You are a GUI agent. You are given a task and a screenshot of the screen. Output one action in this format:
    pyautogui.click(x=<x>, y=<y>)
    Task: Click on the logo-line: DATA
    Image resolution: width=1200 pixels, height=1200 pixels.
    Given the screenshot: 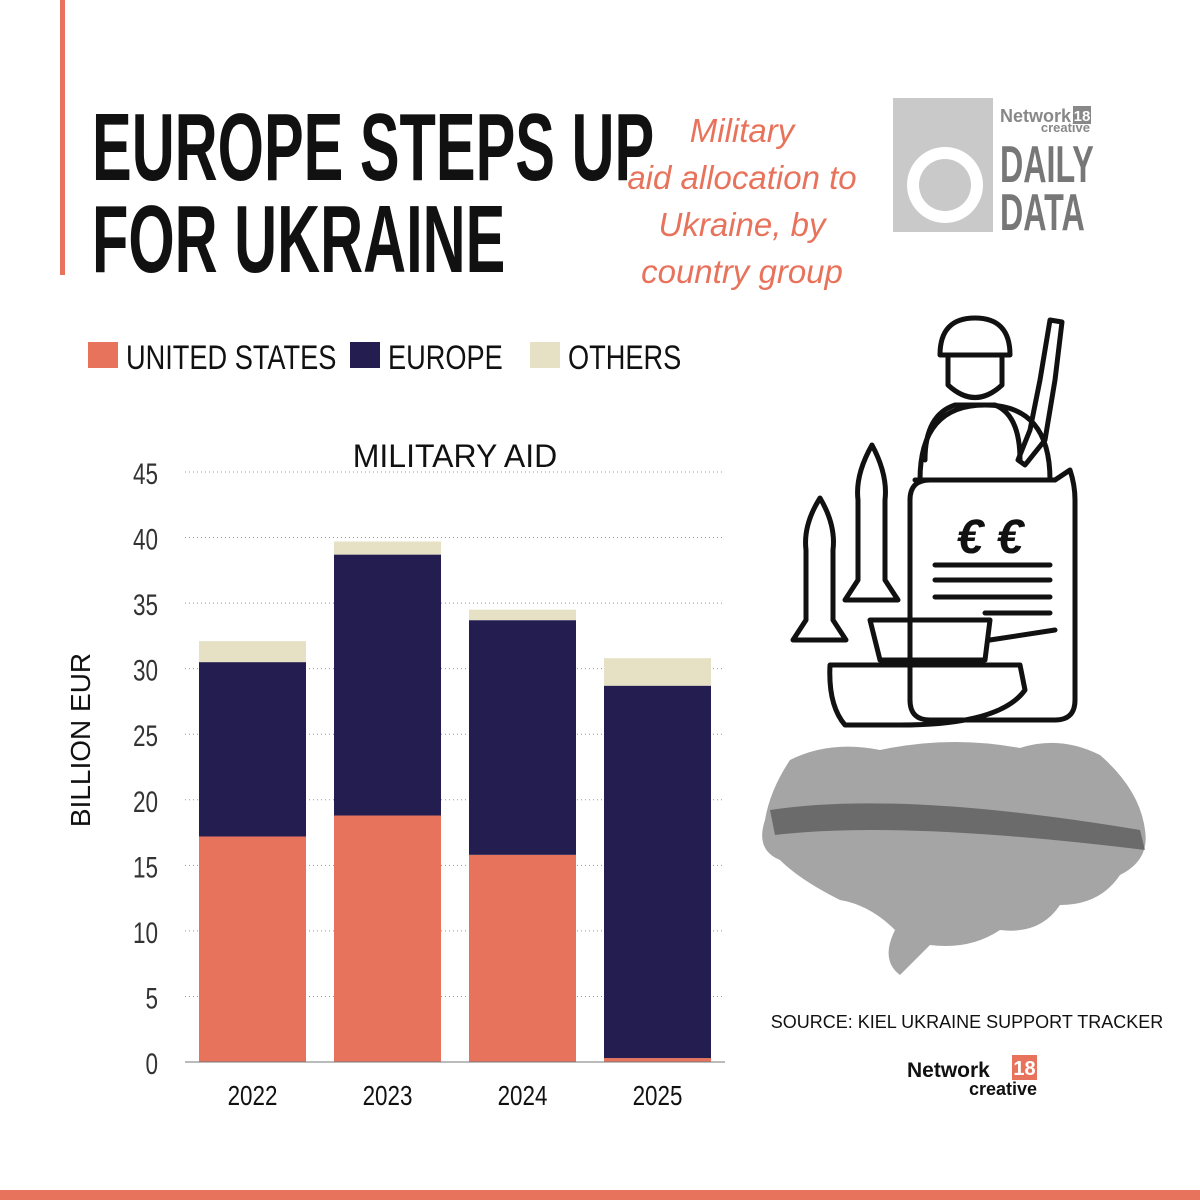 What is the action you would take?
    pyautogui.click(x=1042, y=213)
    